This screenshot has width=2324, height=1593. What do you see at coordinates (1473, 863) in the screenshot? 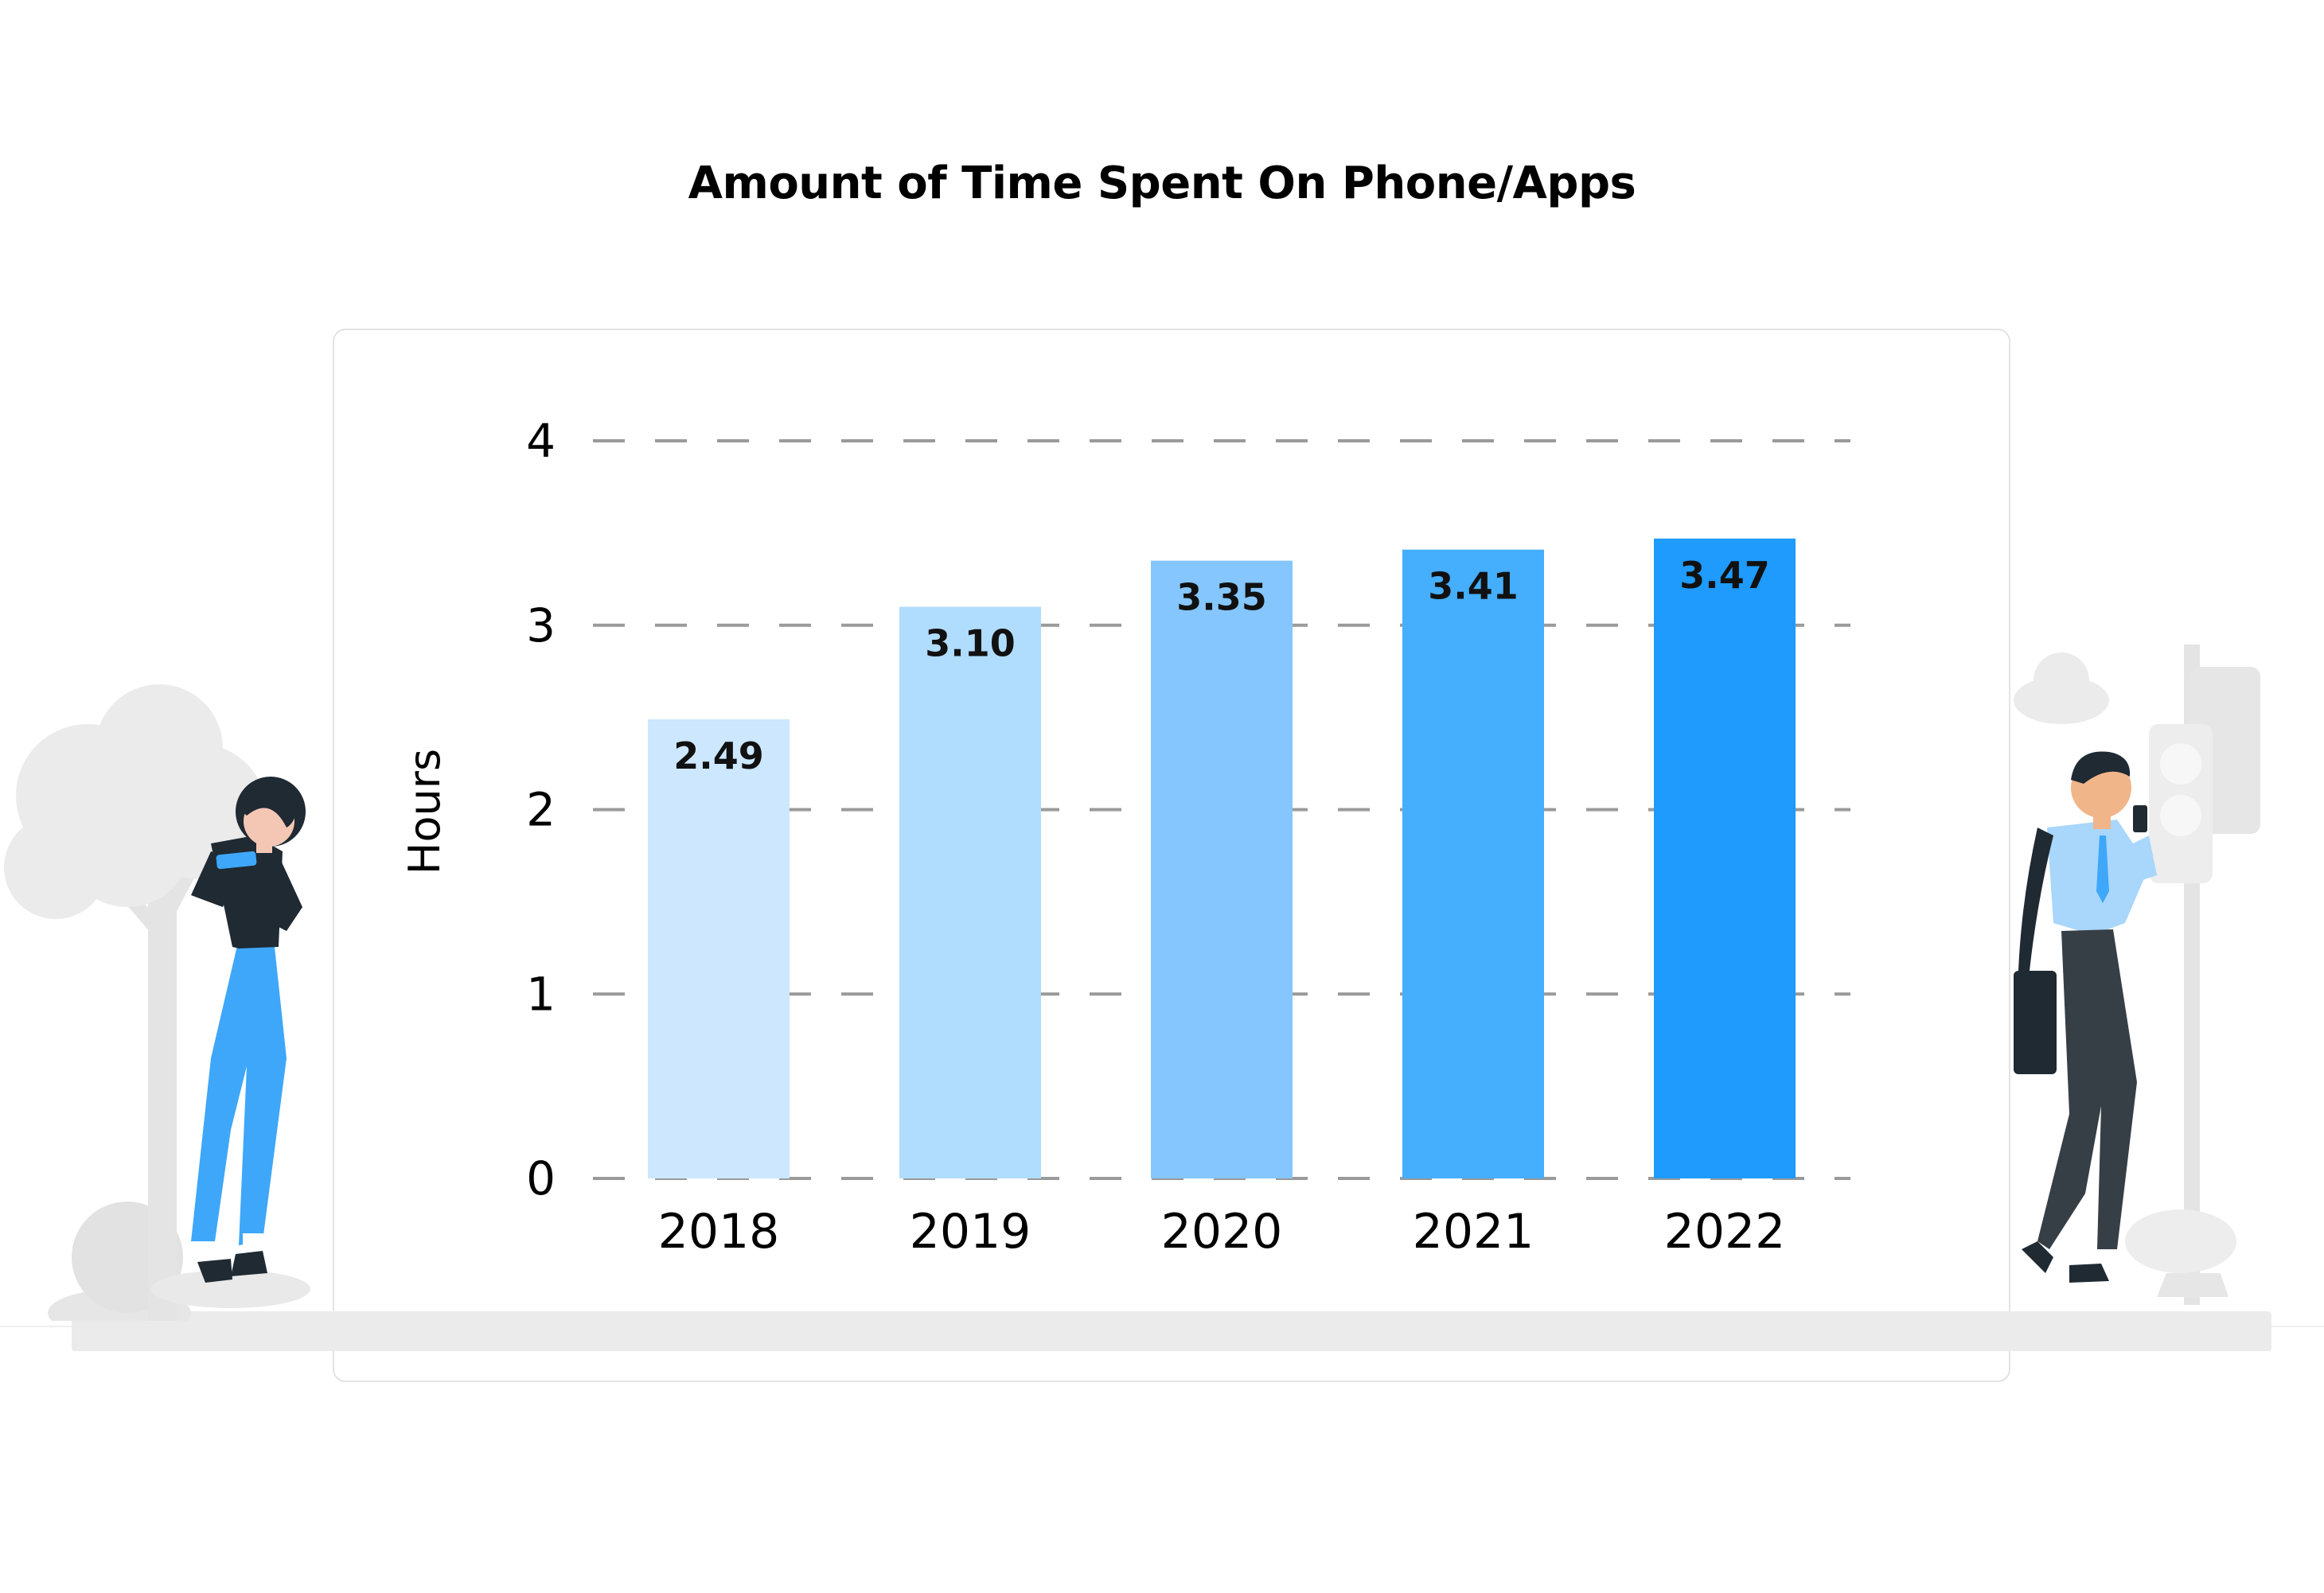
I see `bar-2021` at bounding box center [1473, 863].